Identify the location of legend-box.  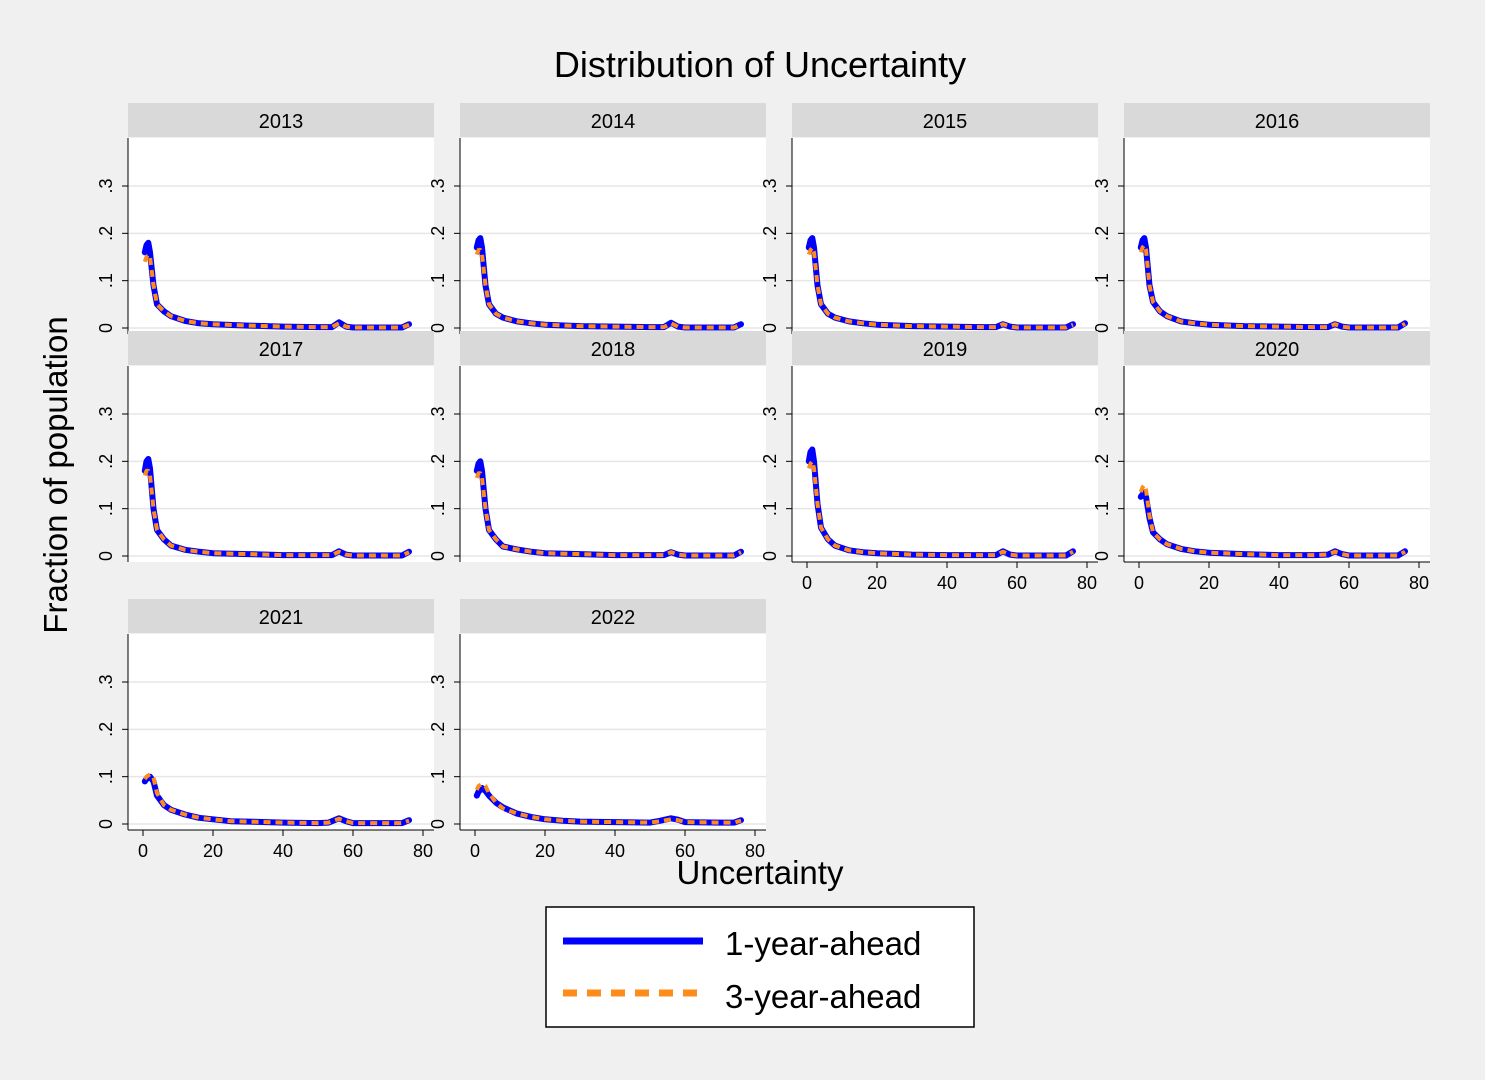
(760, 967).